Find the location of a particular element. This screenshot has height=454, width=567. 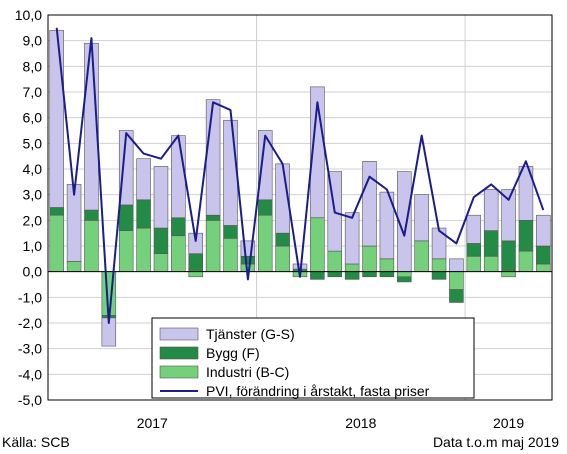

y-tick-label: -3,0 is located at coordinates (30, 349).